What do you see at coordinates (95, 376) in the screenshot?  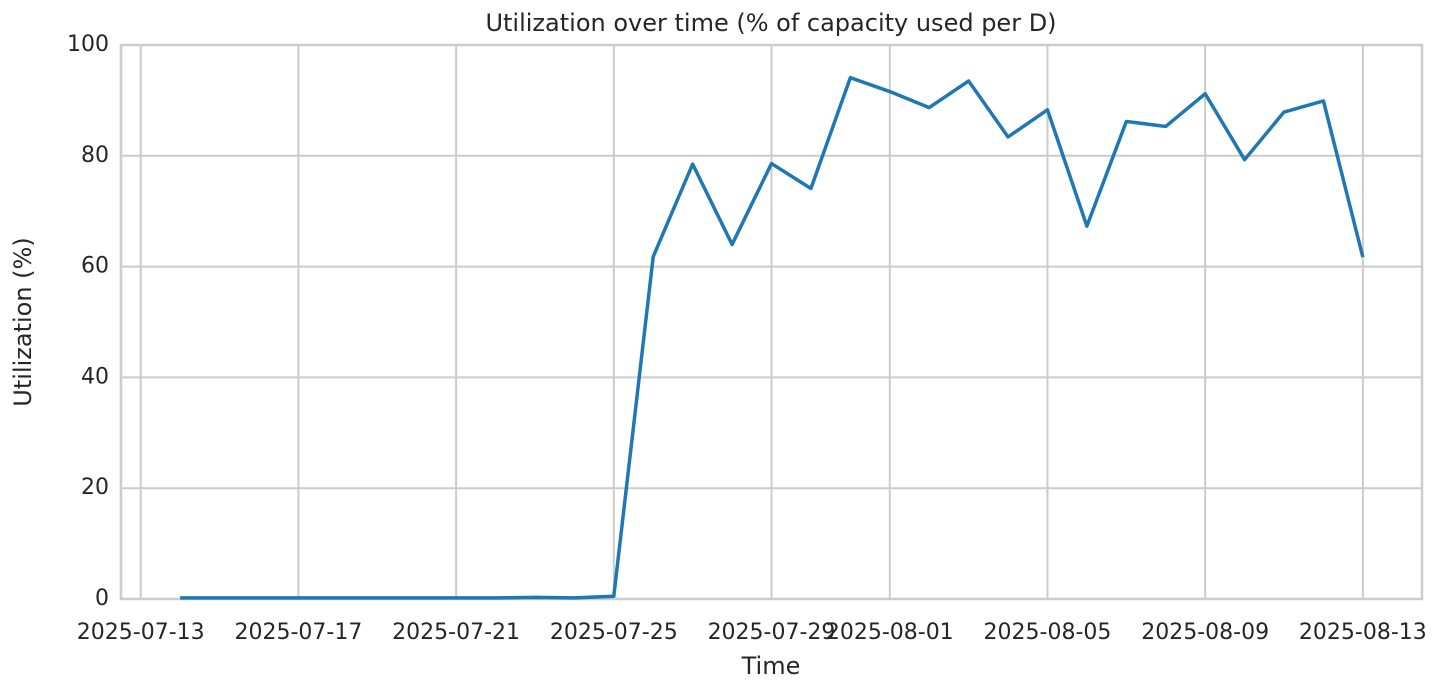 I see `y-tick-label: 40` at bounding box center [95, 376].